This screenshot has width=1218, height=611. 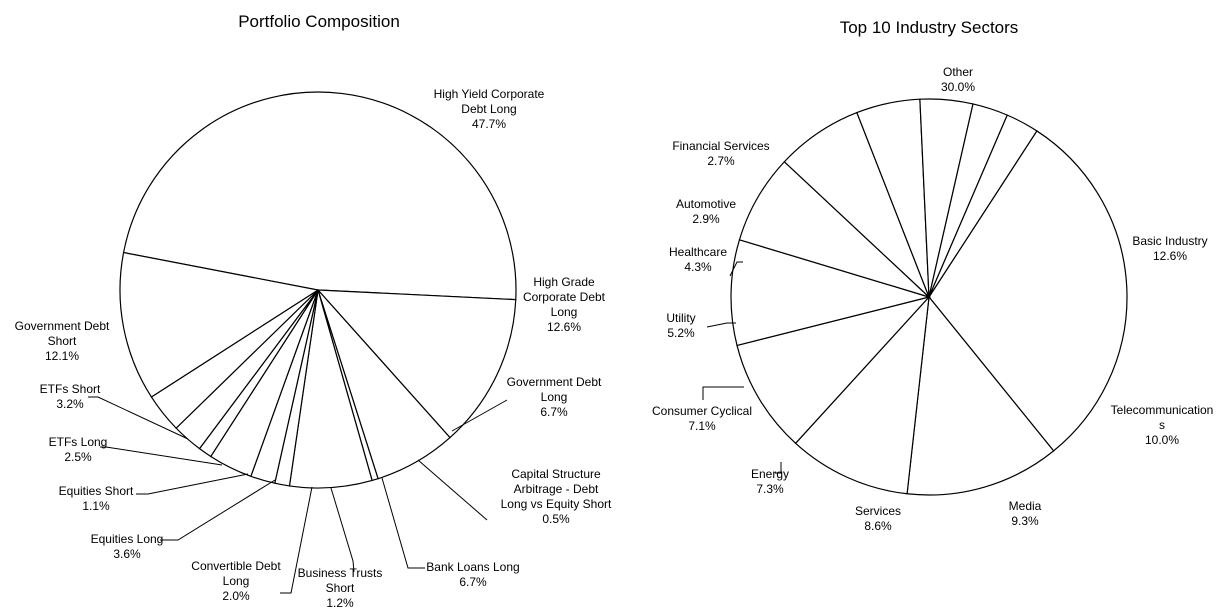 I want to click on slice-label-healthcare: Healthcare 4.3%, so click(x=698, y=259).